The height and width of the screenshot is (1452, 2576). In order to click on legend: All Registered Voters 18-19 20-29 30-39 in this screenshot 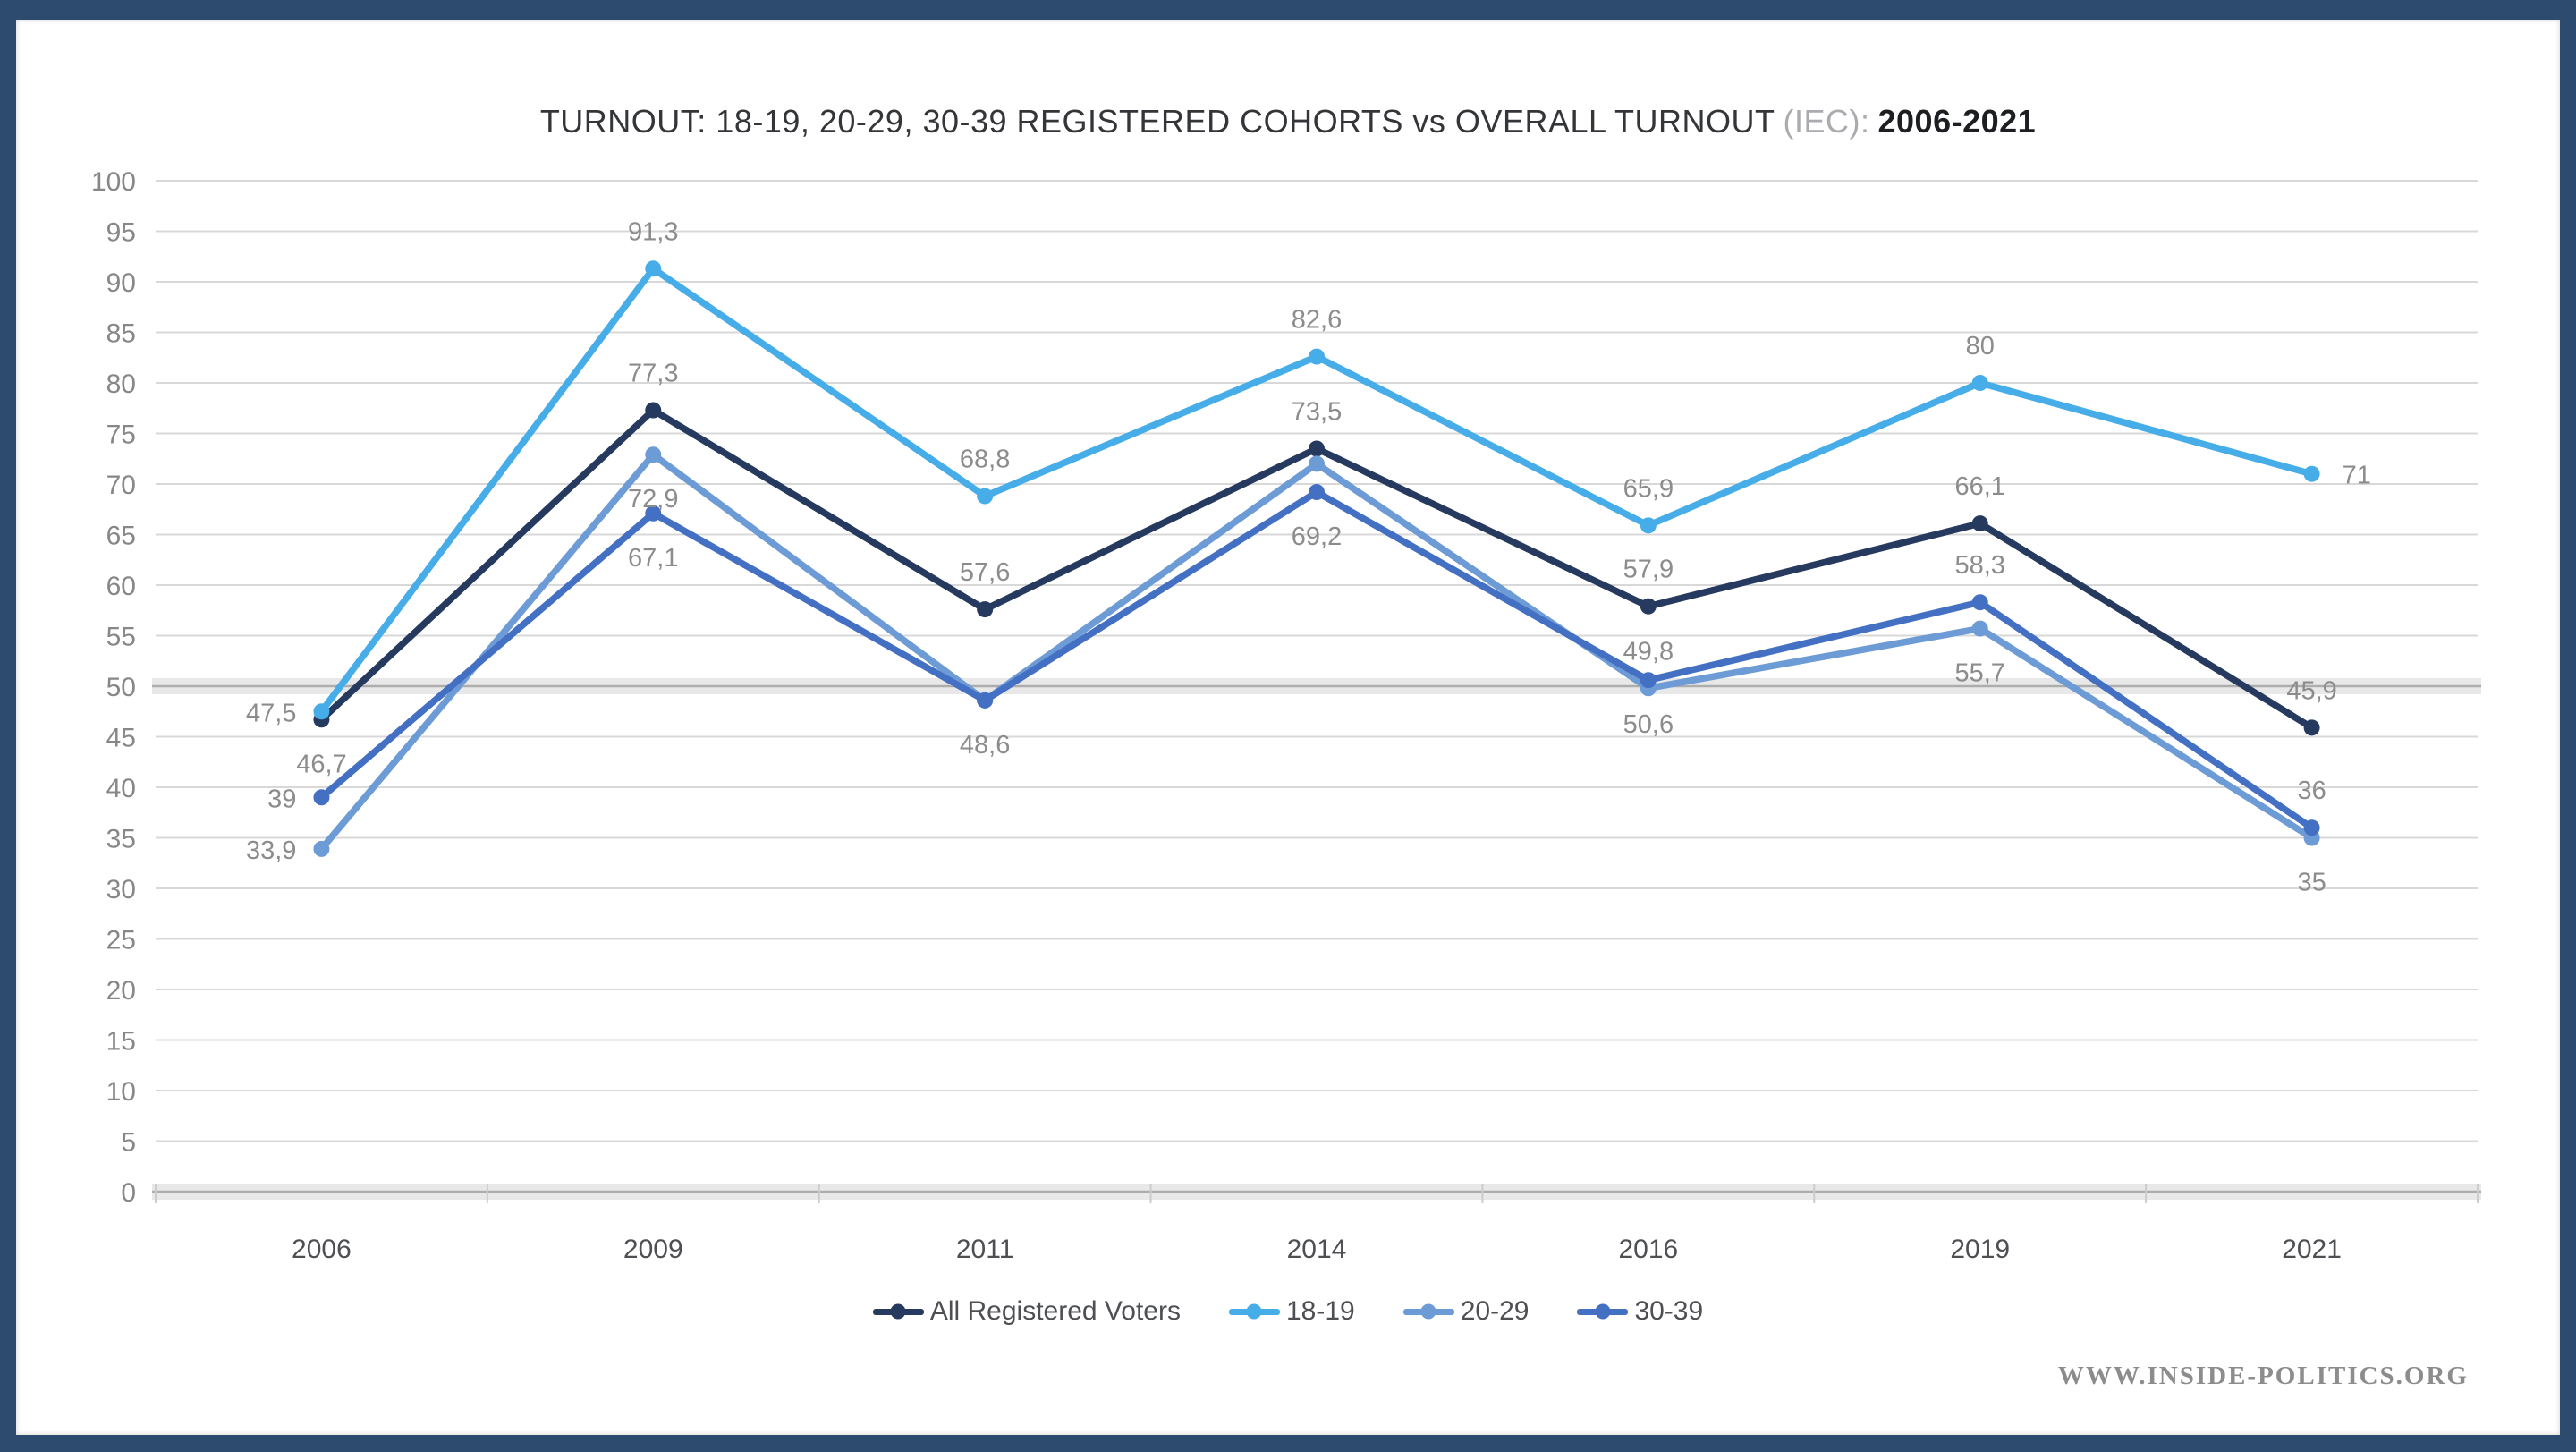, I will do `click(1288, 1311)`.